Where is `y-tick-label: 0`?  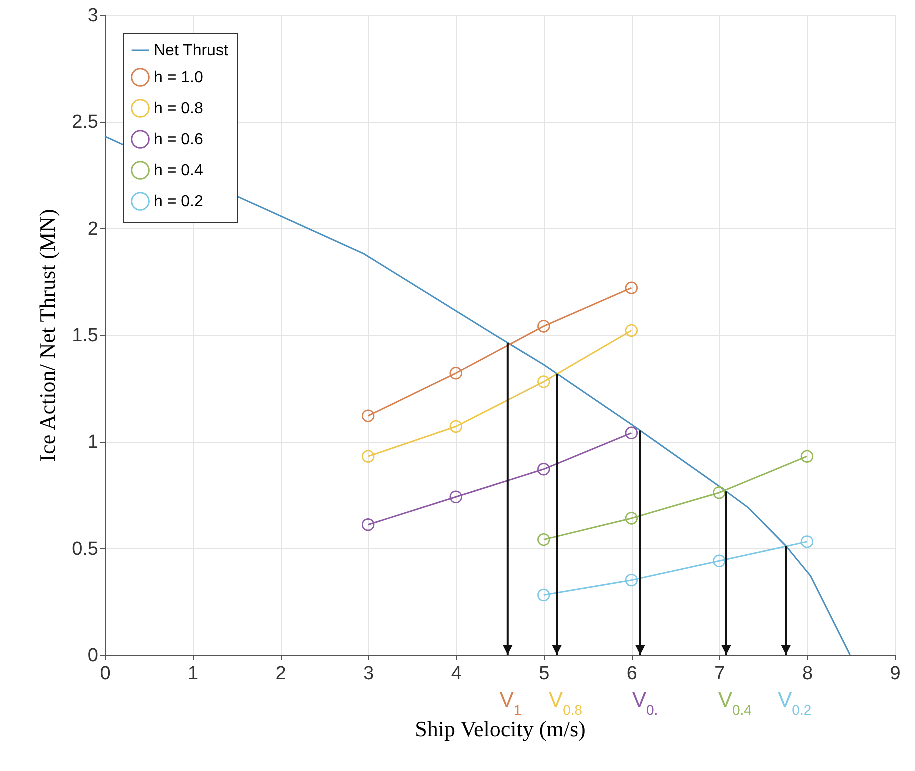
y-tick-label: 0 is located at coordinates (93, 656).